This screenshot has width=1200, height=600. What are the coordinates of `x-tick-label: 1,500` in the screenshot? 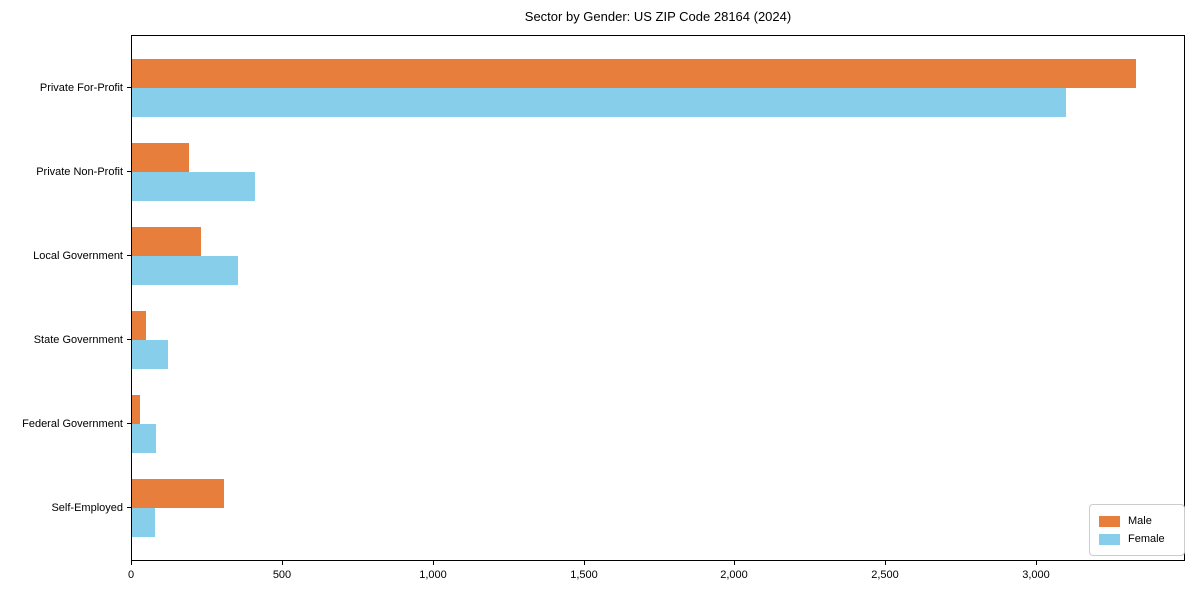 It's located at (584, 575).